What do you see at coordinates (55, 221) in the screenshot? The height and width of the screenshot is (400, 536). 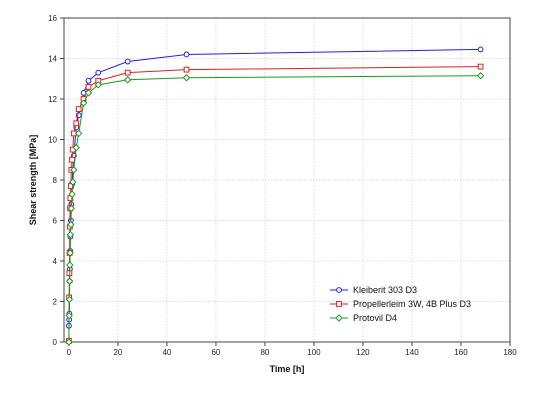 I see `y-tick-label: 6` at bounding box center [55, 221].